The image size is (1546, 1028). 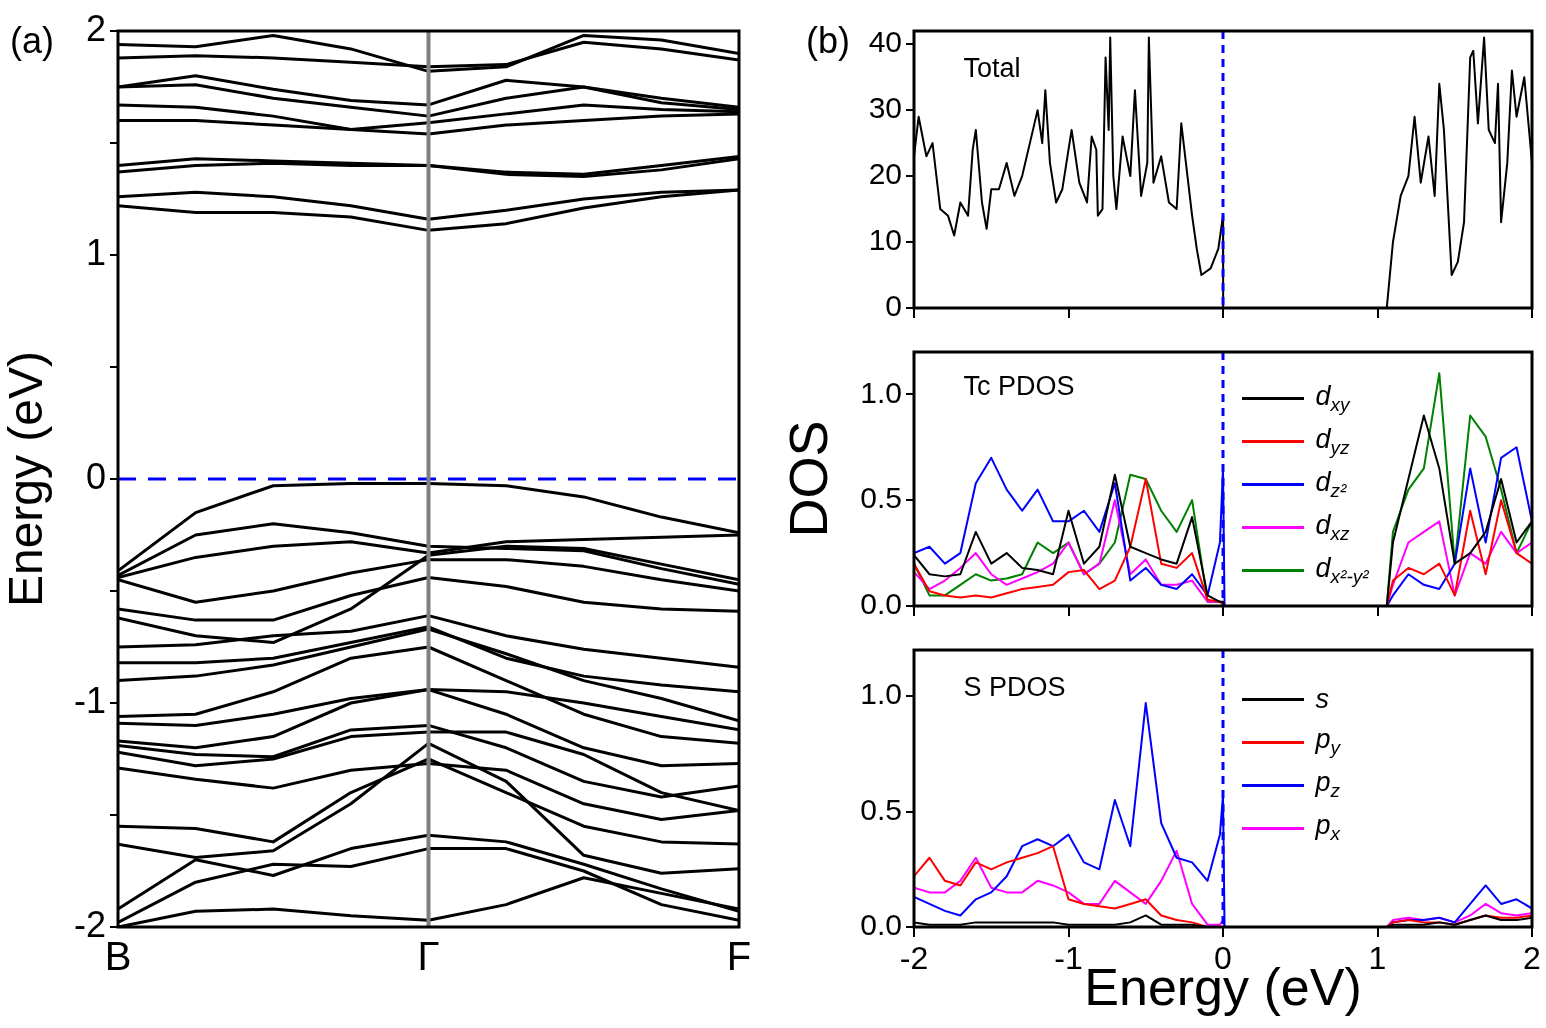 What do you see at coordinates (118, 956) in the screenshot?
I see `x-tick-label: B` at bounding box center [118, 956].